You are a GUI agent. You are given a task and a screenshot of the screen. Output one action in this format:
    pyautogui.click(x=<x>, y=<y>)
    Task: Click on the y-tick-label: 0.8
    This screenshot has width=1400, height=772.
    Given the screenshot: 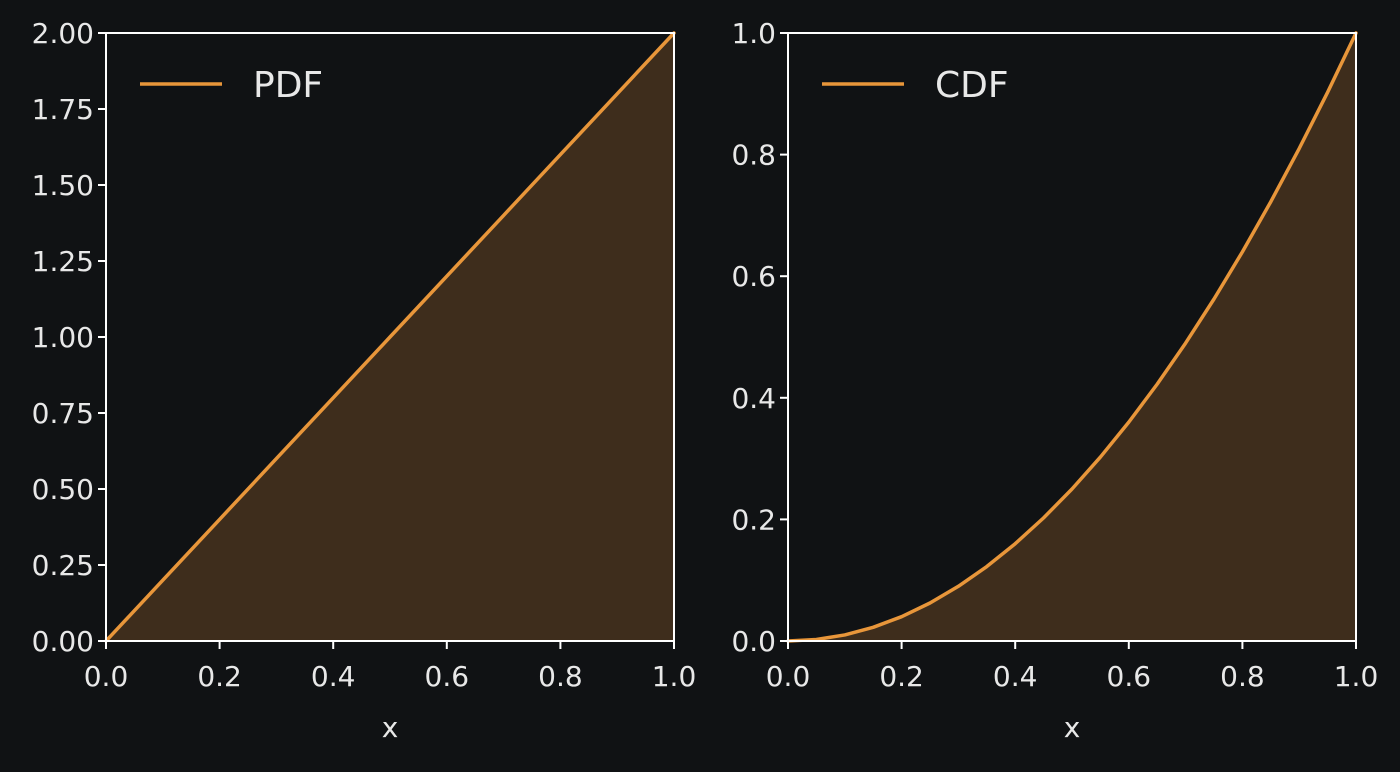 What is the action you would take?
    pyautogui.click(x=753, y=155)
    